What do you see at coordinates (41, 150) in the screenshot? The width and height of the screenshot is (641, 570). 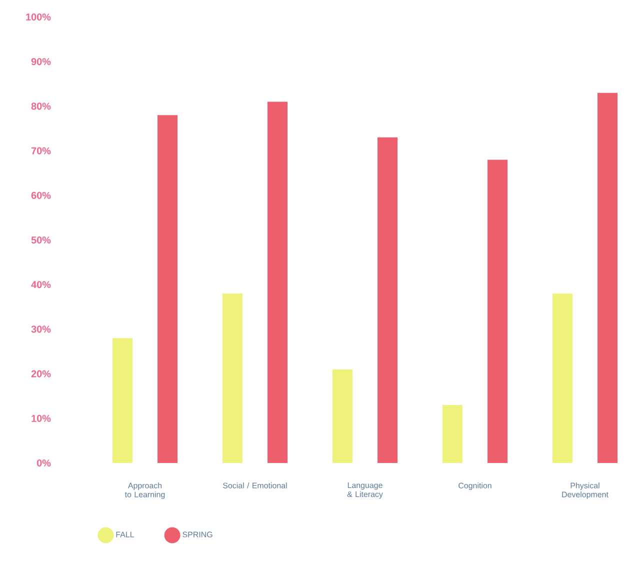 I see `y-tick-label: 70%` at bounding box center [41, 150].